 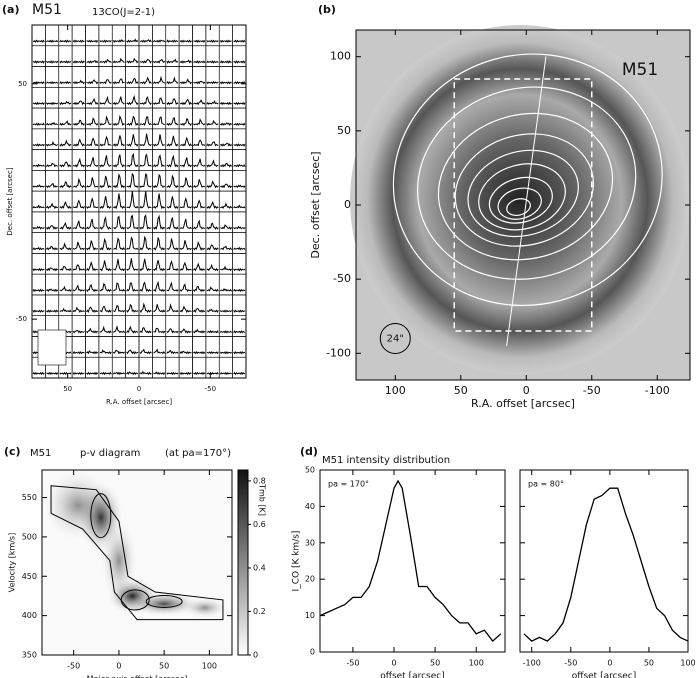 What do you see at coordinates (29, 497) in the screenshot?
I see `y-tick-label: 550` at bounding box center [29, 497].